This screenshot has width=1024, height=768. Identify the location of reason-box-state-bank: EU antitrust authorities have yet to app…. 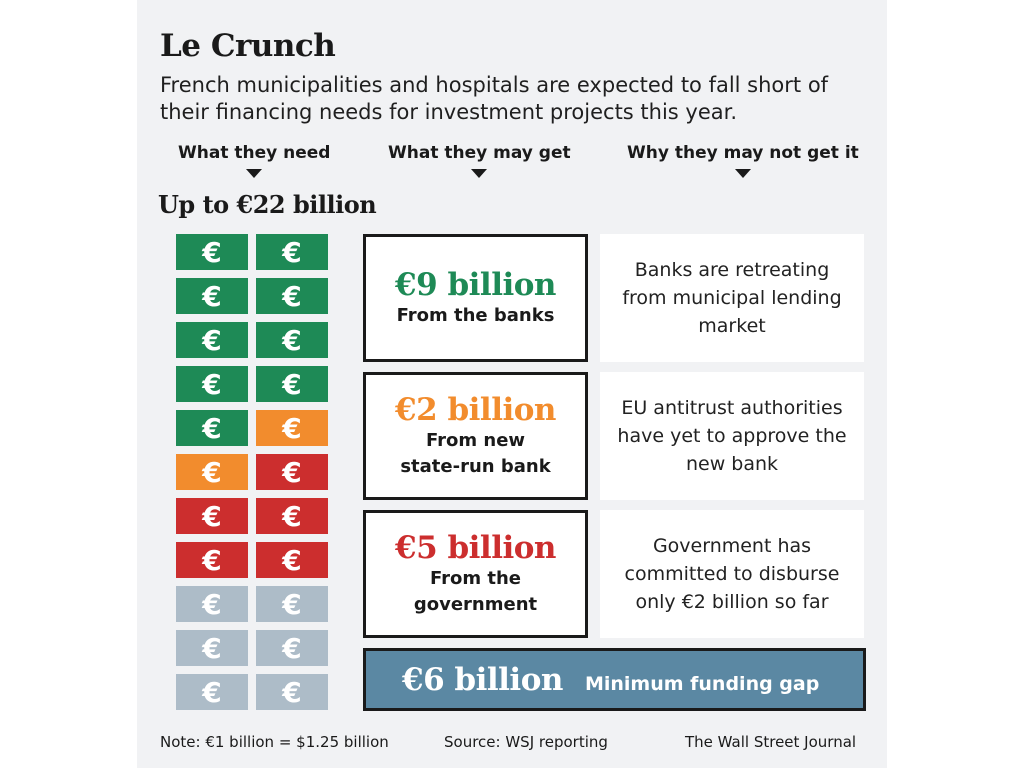
(732, 436).